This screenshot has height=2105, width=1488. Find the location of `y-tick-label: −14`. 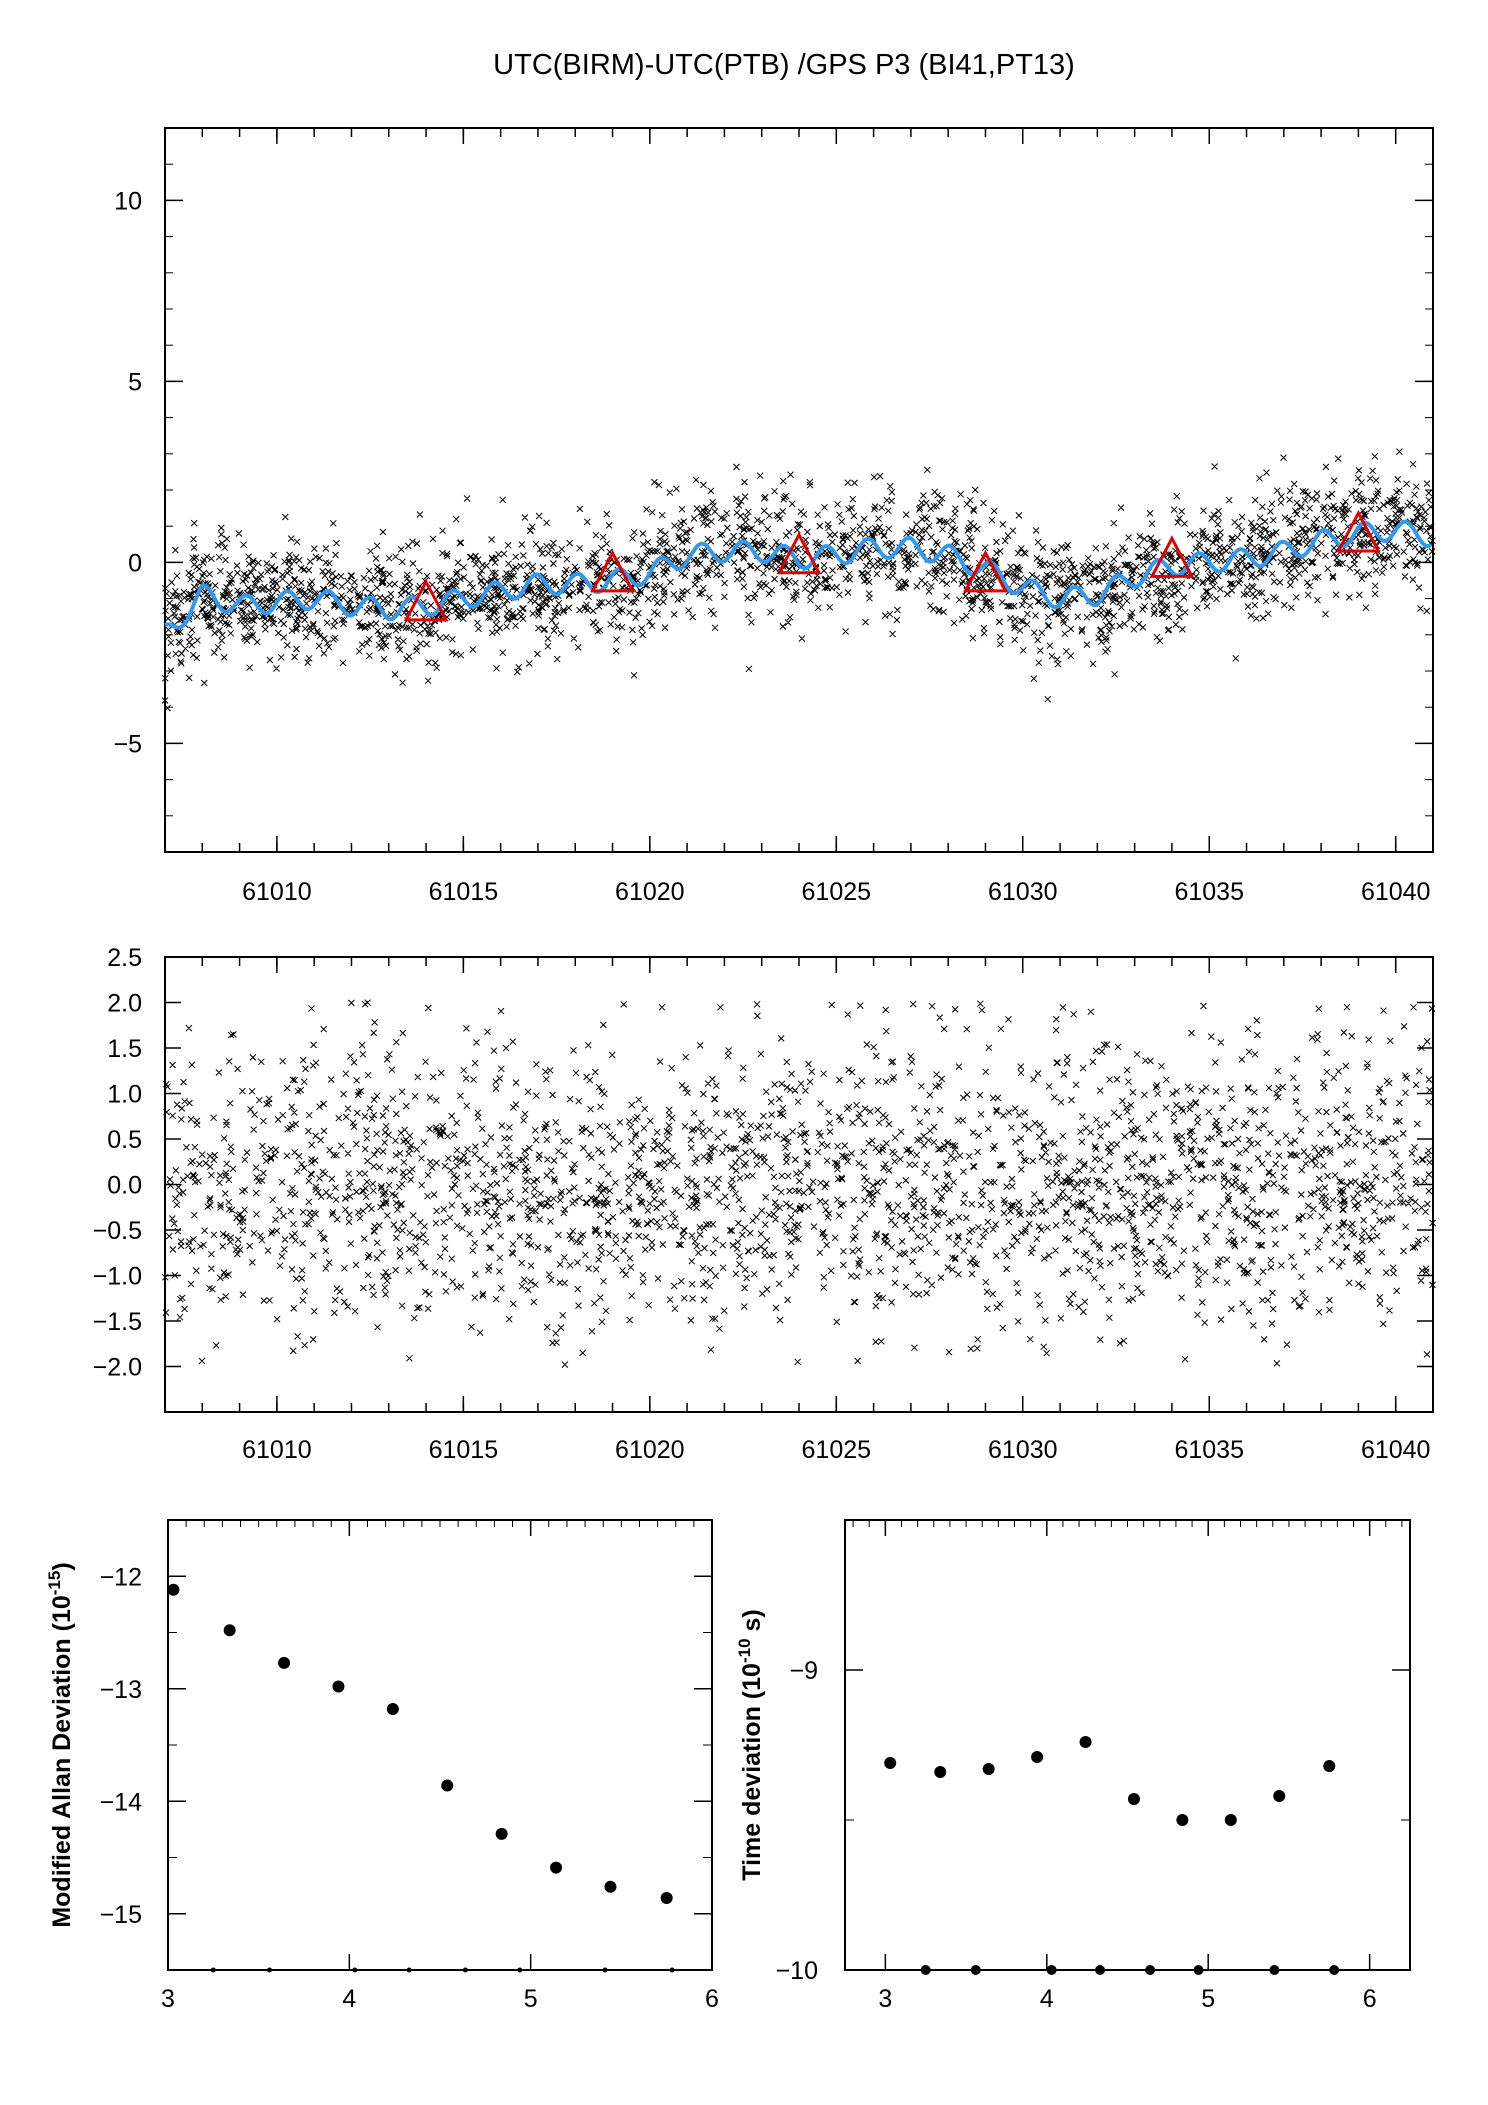

y-tick-label: −14 is located at coordinates (121, 1802).